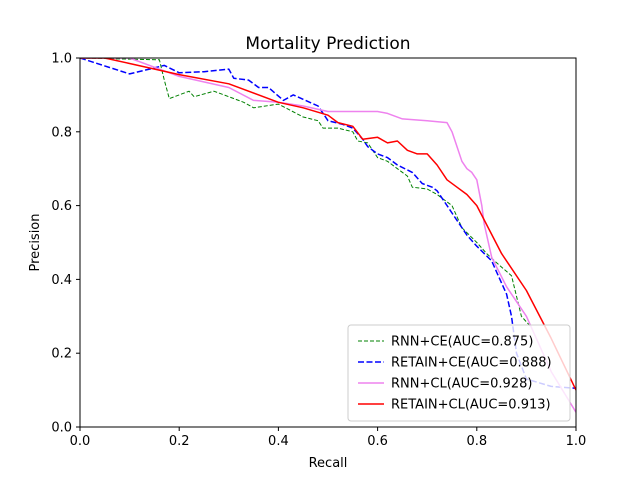 The height and width of the screenshot is (480, 640). I want to click on legend-label: RETAIN+CE(AUC=0.888), so click(471, 363).